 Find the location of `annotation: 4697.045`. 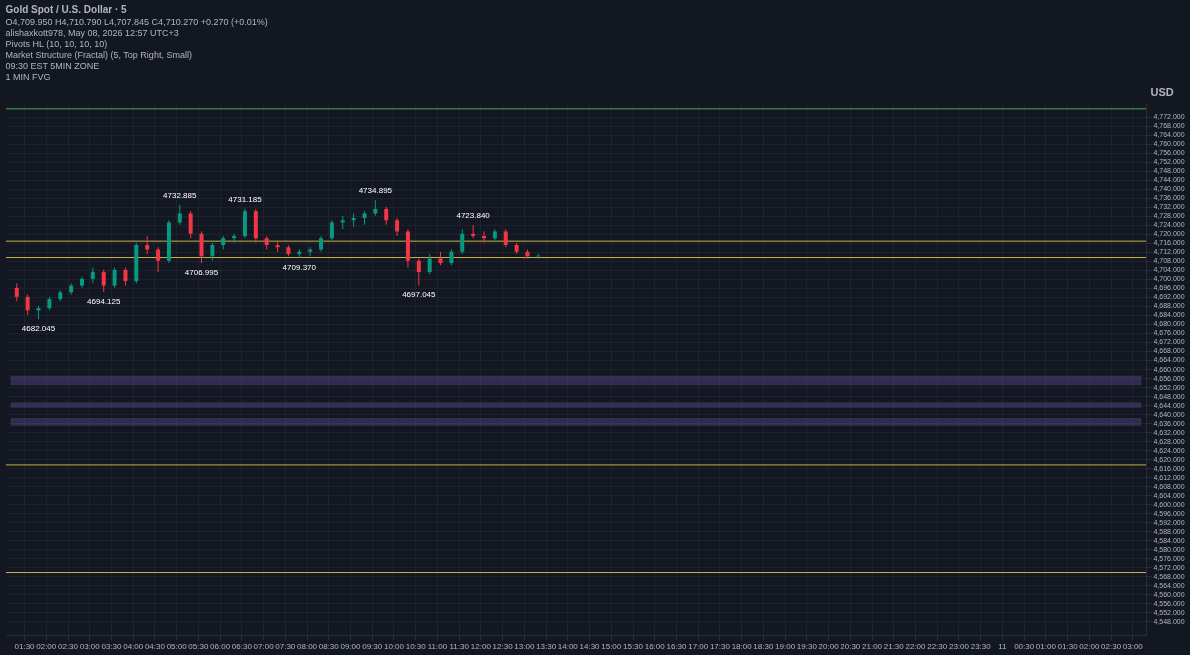

annotation: 4697.045 is located at coordinates (419, 295).